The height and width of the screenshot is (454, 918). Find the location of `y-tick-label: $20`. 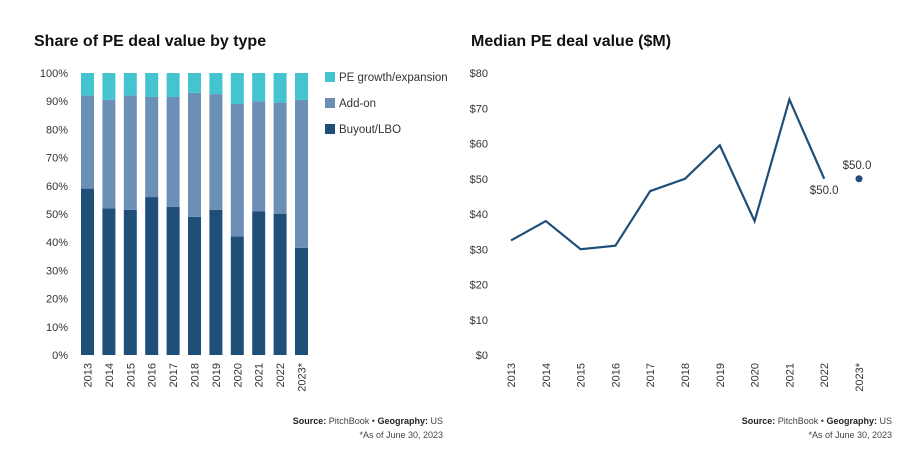

y-tick-label: $20 is located at coordinates (479, 286).